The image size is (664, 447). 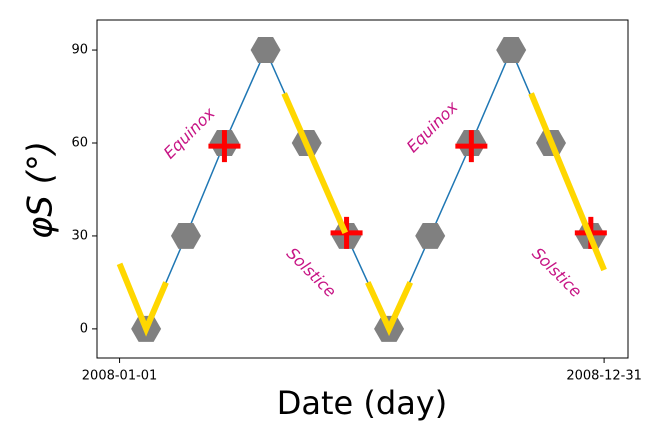 What do you see at coordinates (79, 50) in the screenshot?
I see `y-tick-label: 90` at bounding box center [79, 50].